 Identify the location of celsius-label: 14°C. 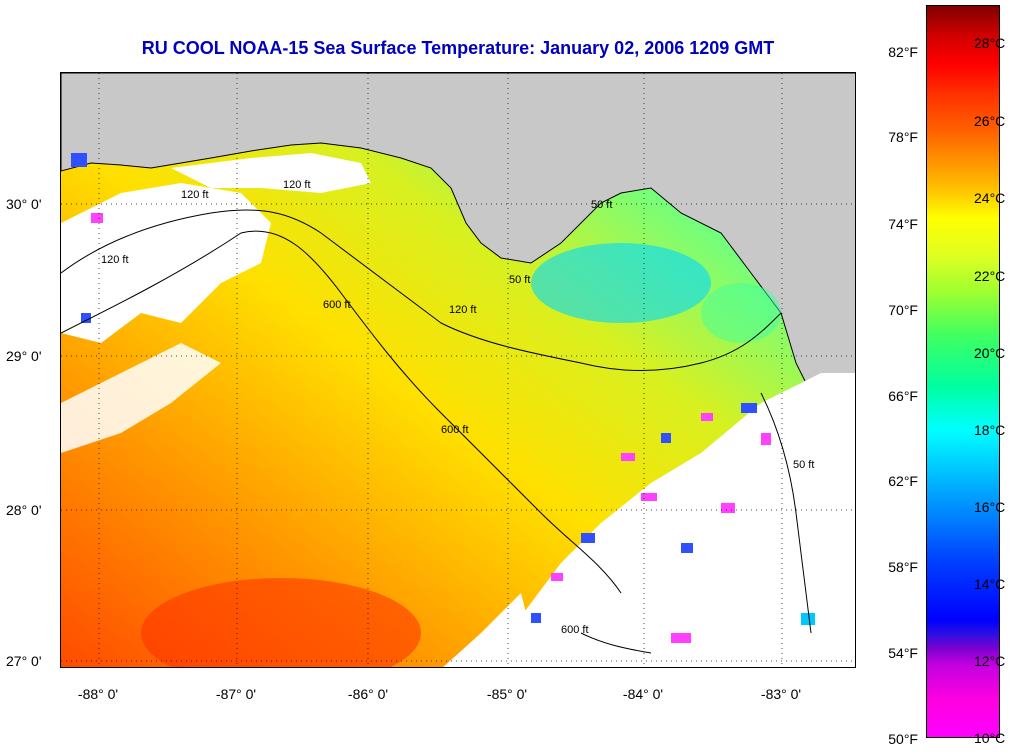
(990, 584).